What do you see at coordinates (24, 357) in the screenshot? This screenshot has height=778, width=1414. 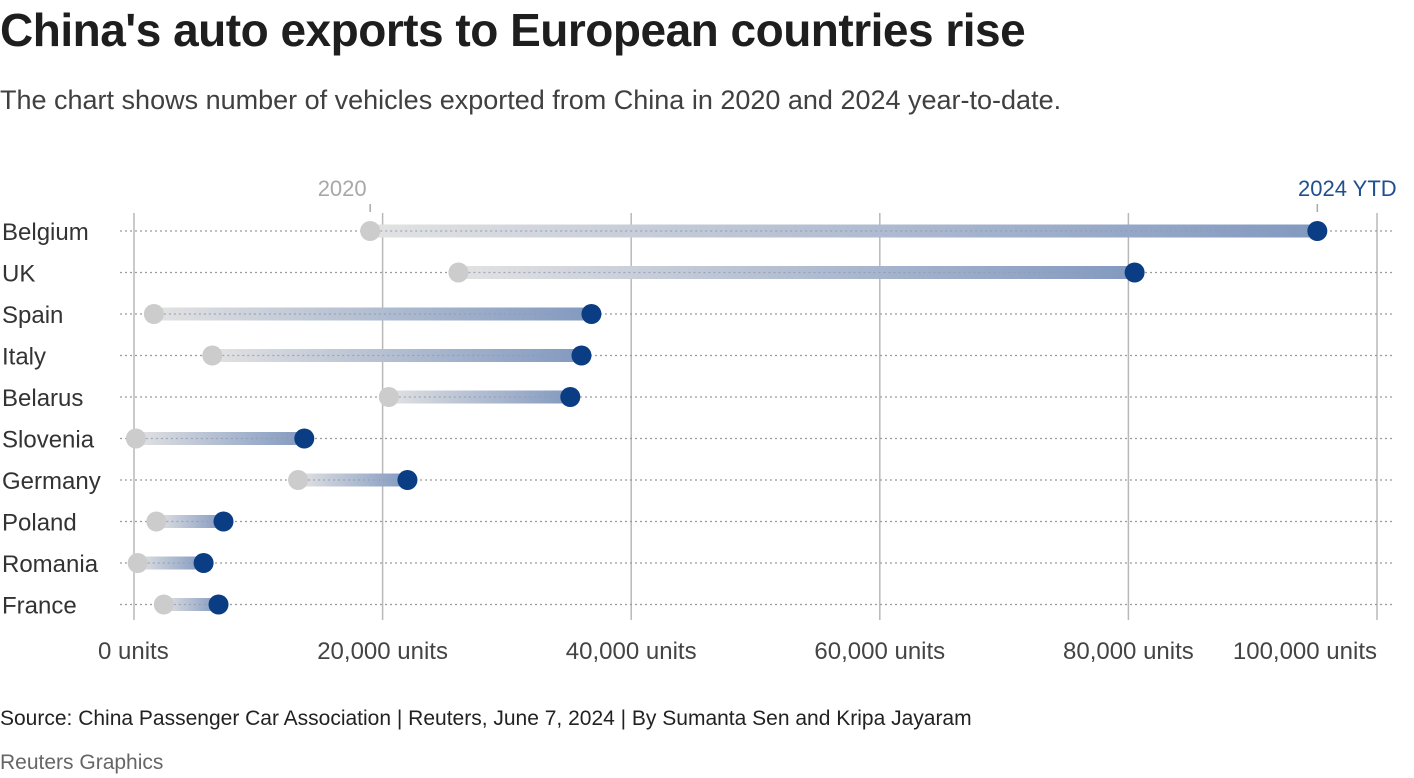 I see `category-label: Italy` at bounding box center [24, 357].